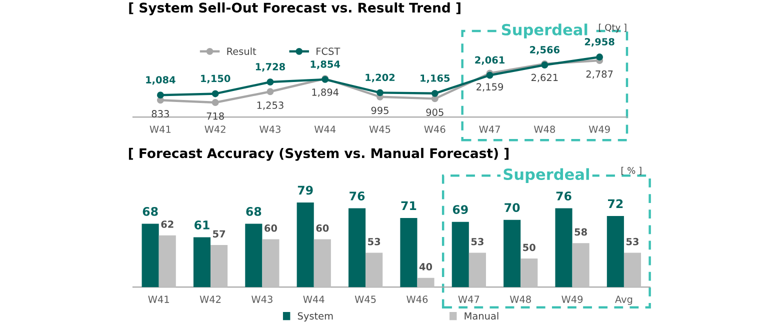  What do you see at coordinates (160, 114) in the screenshot?
I see `data-label: 833` at bounding box center [160, 114].